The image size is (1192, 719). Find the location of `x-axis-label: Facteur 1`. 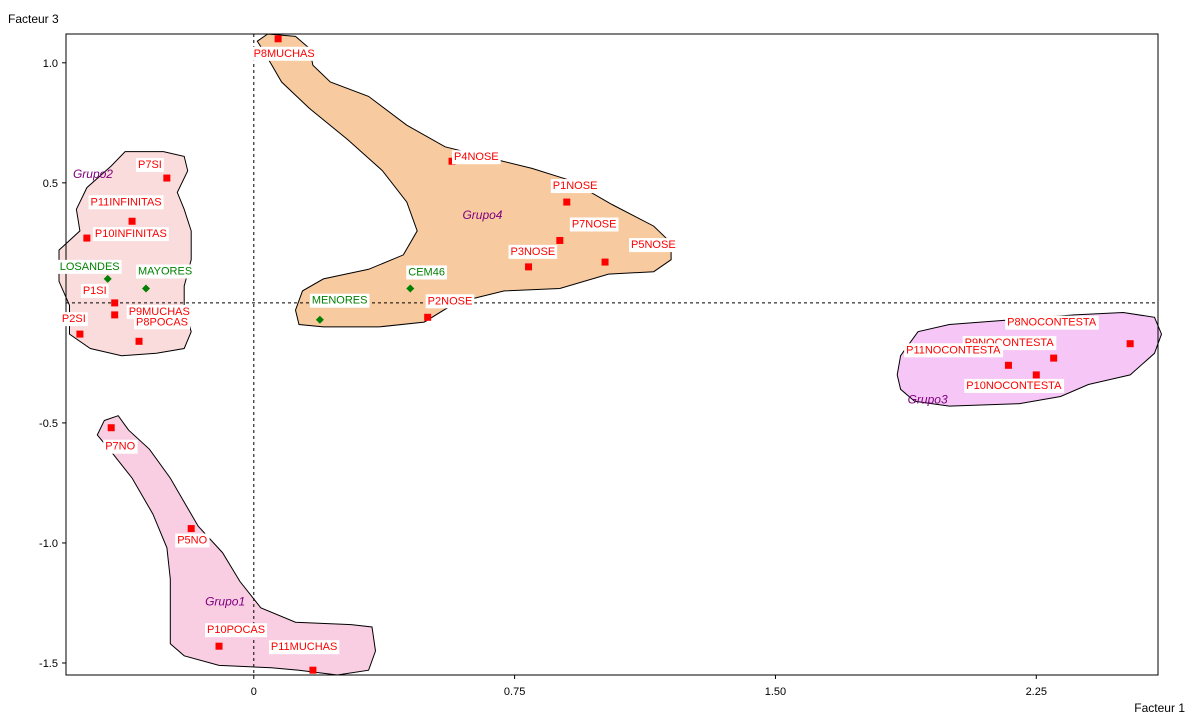

x-axis-label: Facteur 1 is located at coordinates (1159, 708).